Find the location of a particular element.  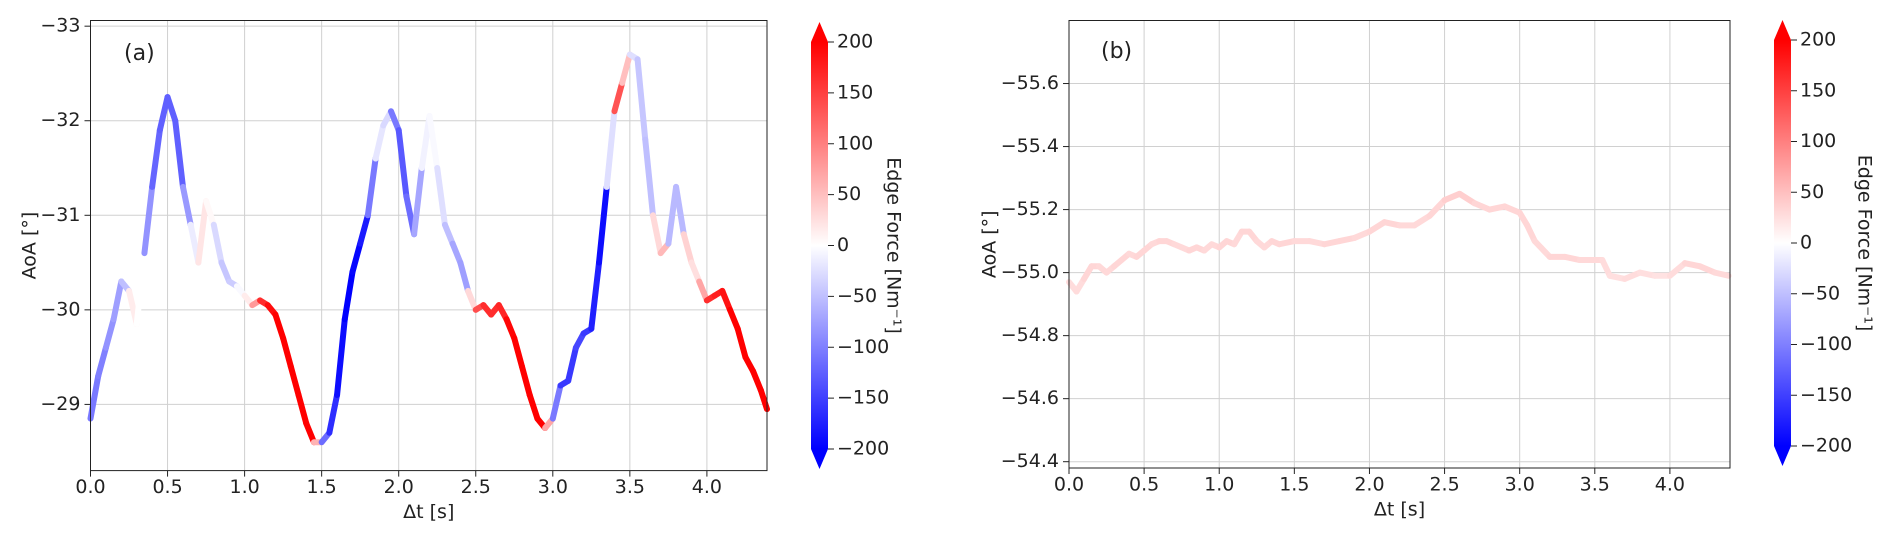

y-tick-label: −32 is located at coordinates (60, 120).